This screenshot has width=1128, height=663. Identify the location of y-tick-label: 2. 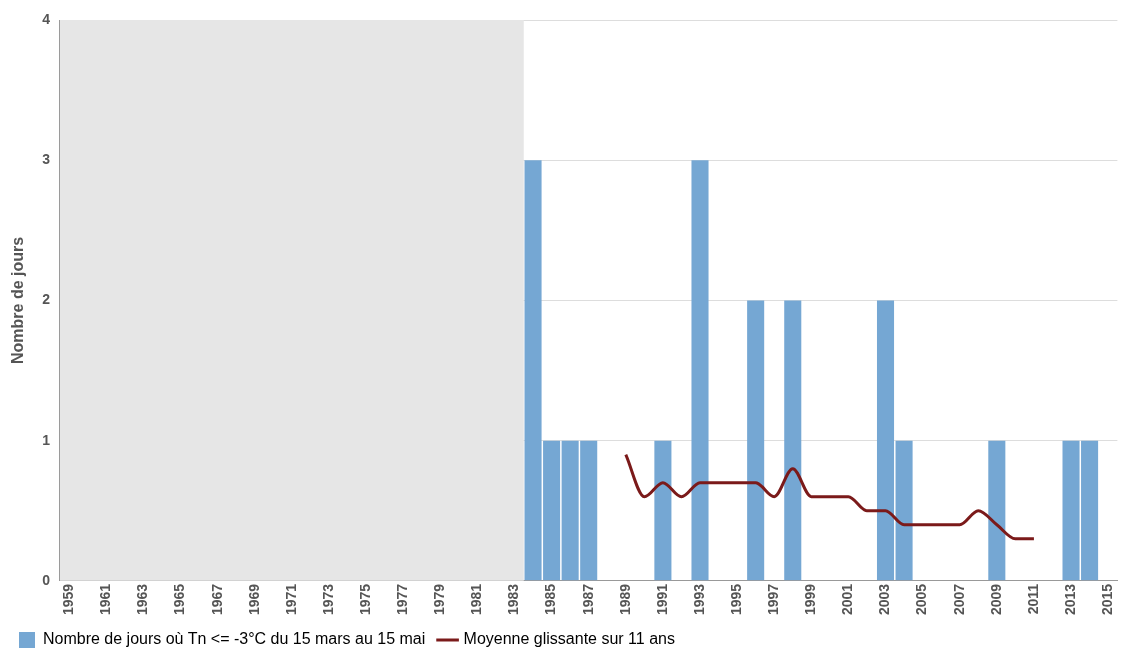
(46, 299).